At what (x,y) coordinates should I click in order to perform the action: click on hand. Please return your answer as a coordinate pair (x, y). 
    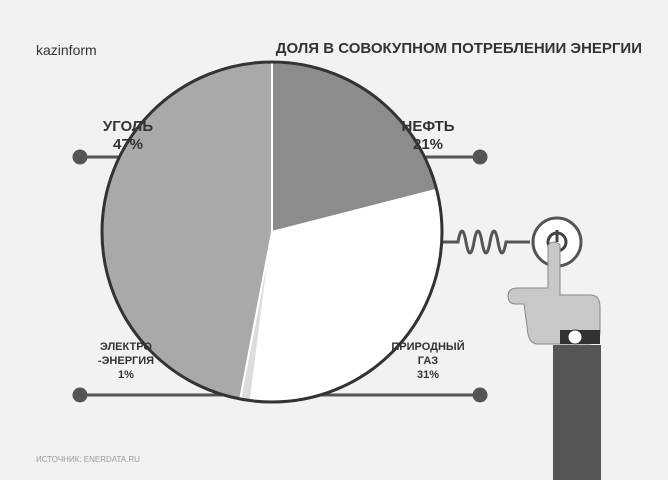
    Looking at the image, I should click on (554, 348).